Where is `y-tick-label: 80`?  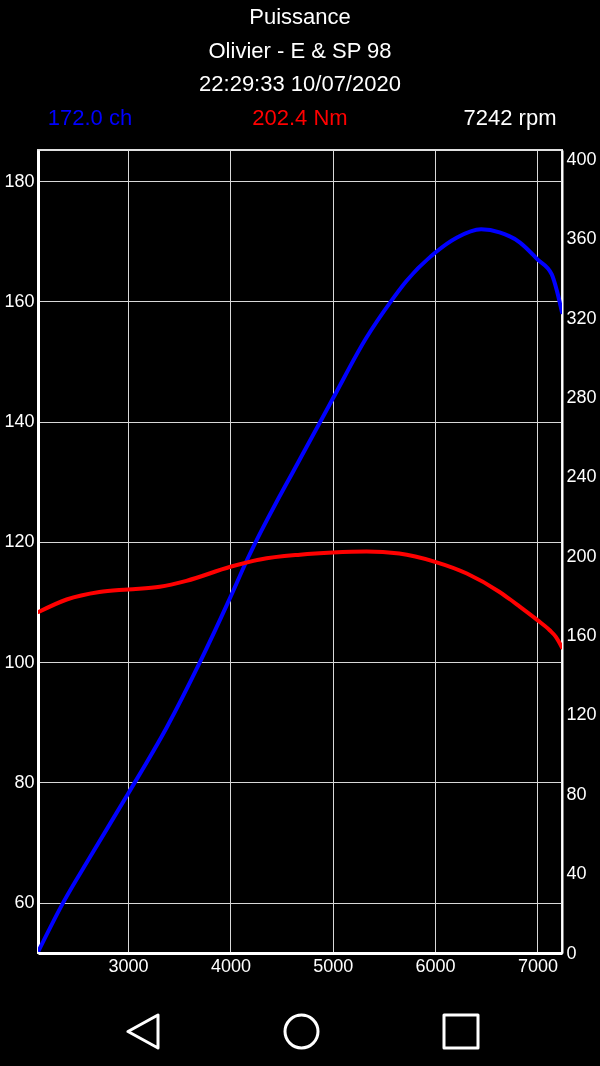
y-tick-label: 80 is located at coordinates (24, 781).